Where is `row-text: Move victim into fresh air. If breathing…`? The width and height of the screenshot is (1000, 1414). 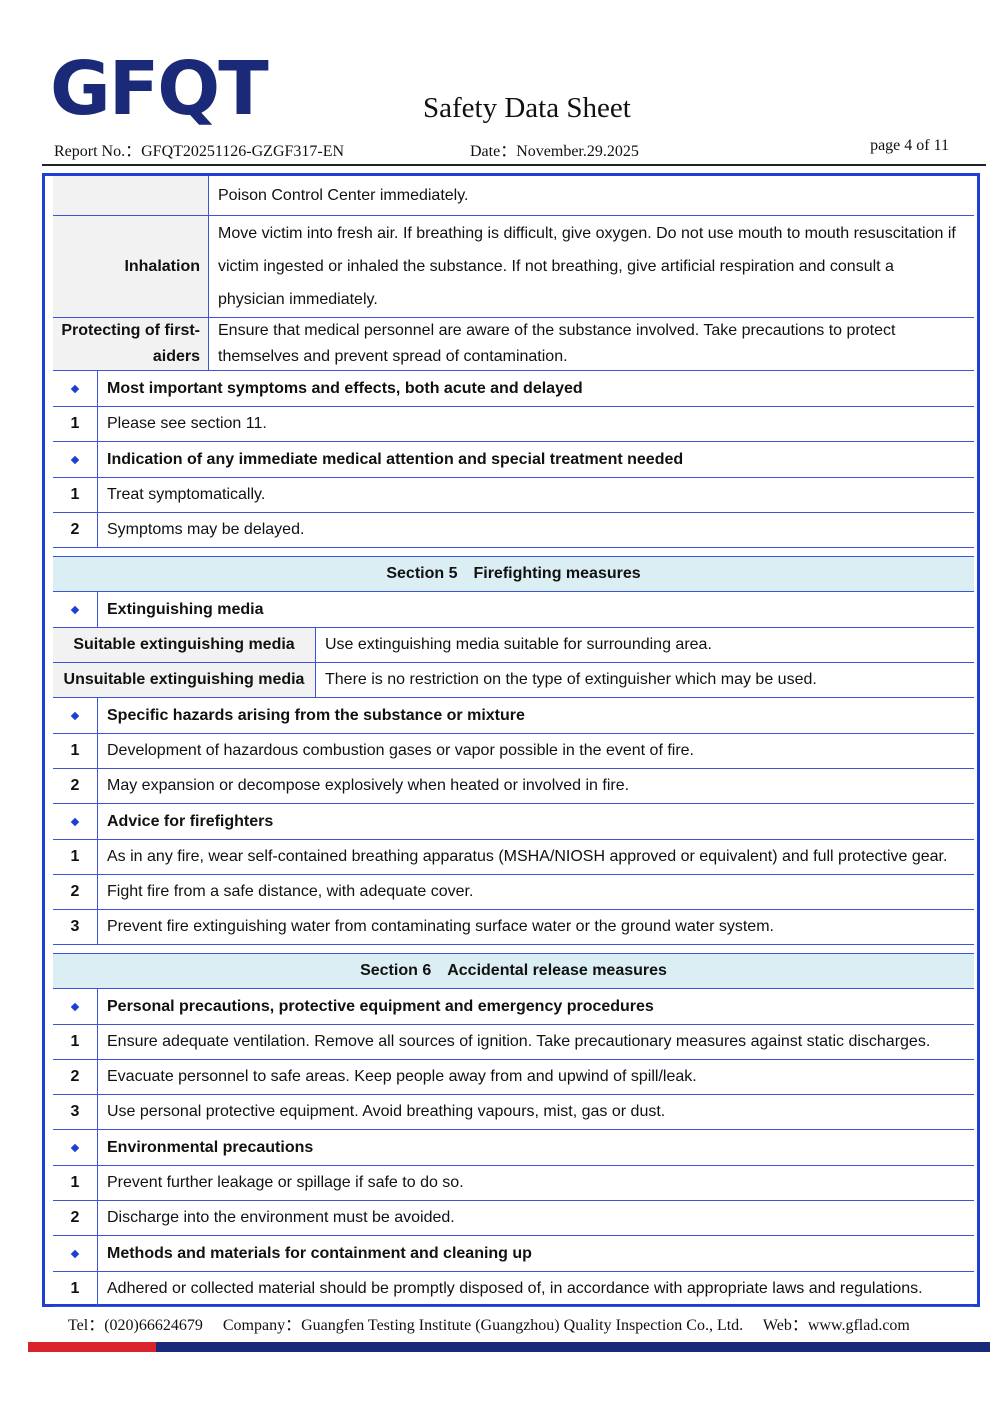 row-text: Move victim into fresh air. If breathing… is located at coordinates (587, 266).